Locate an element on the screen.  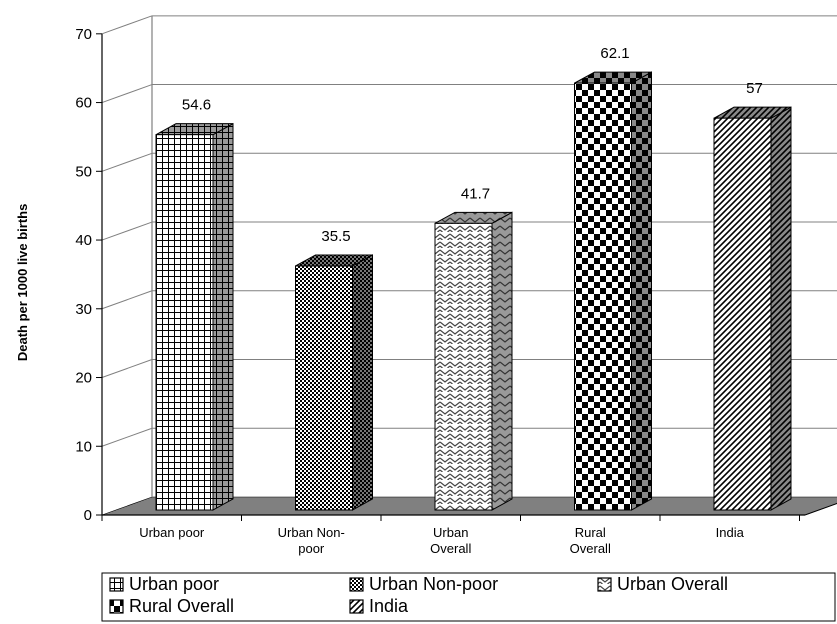
y-tick-label: 60 is located at coordinates (83, 103).